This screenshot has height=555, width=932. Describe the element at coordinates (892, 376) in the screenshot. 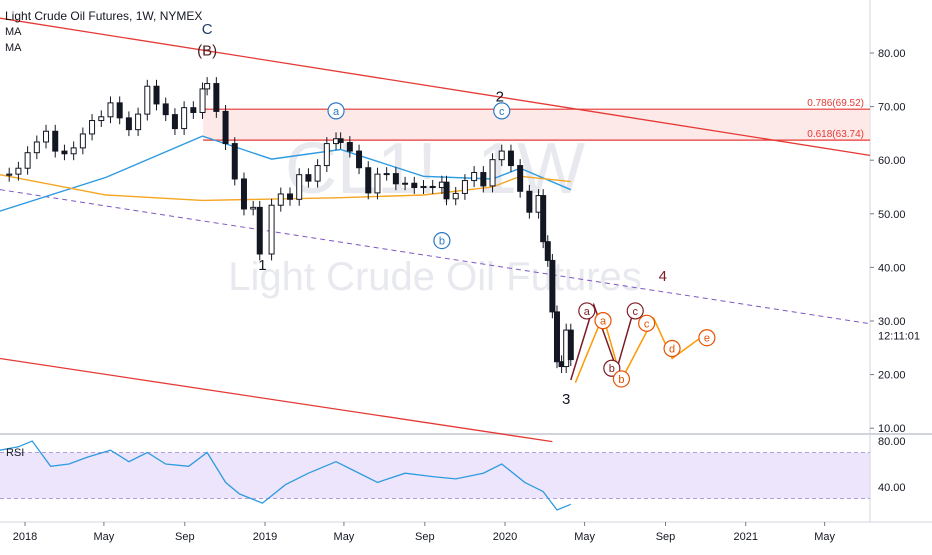

I see `price-tick-6: 20.00` at that location.